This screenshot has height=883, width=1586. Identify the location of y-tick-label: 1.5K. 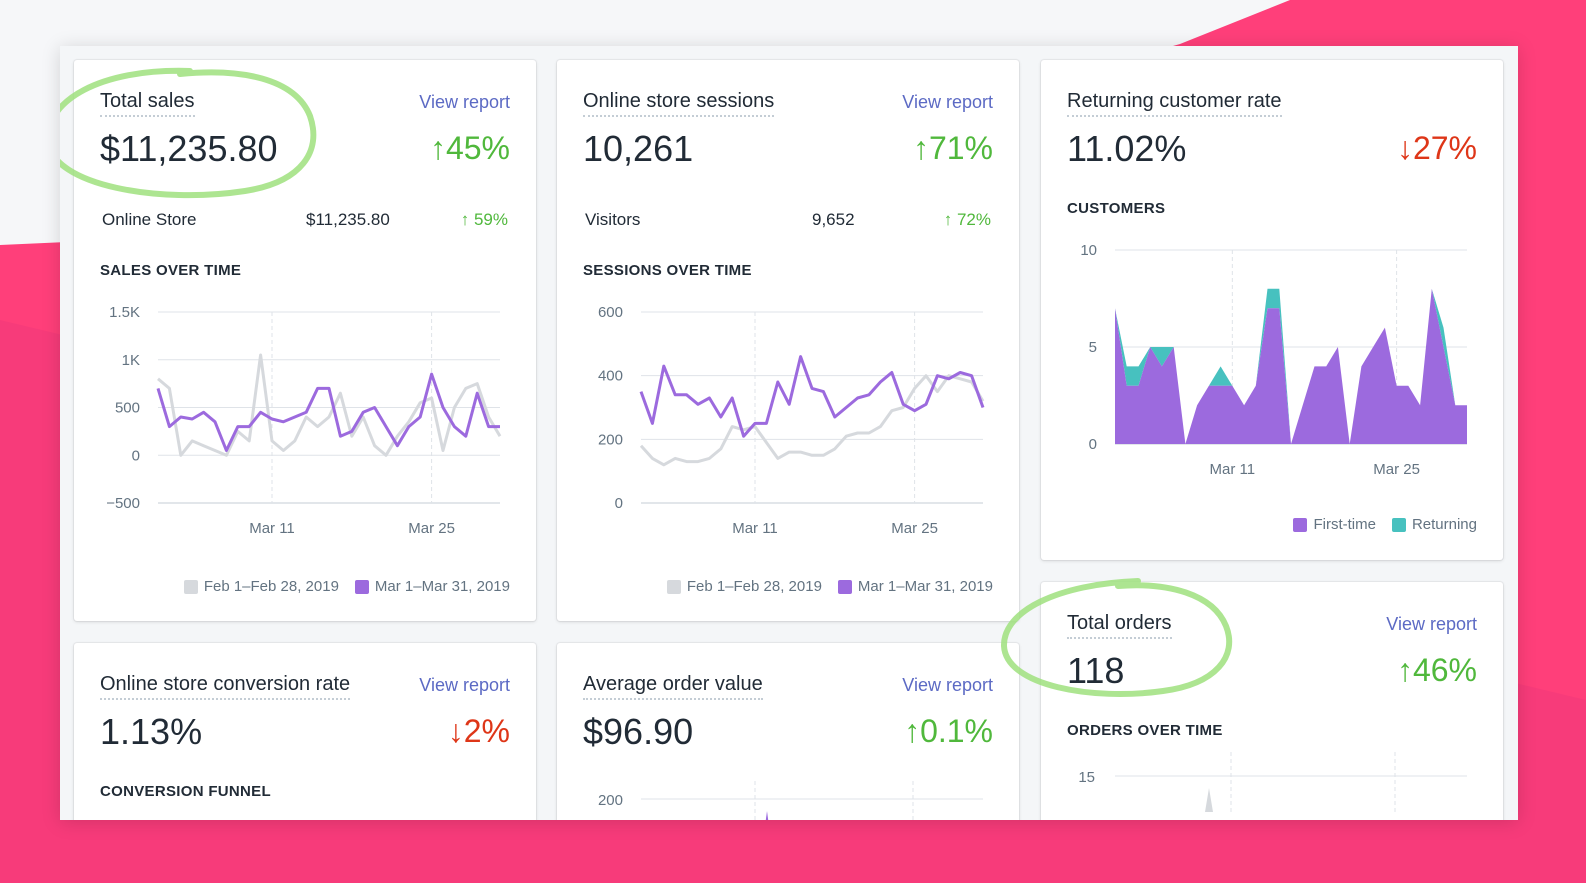
(124, 312).